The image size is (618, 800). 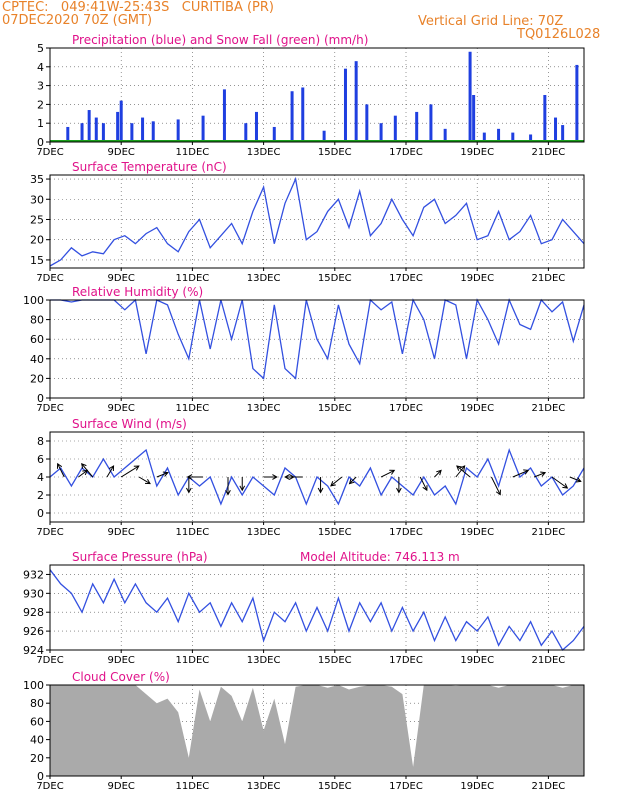 I want to click on y-tick-label: 930, so click(x=33, y=593).